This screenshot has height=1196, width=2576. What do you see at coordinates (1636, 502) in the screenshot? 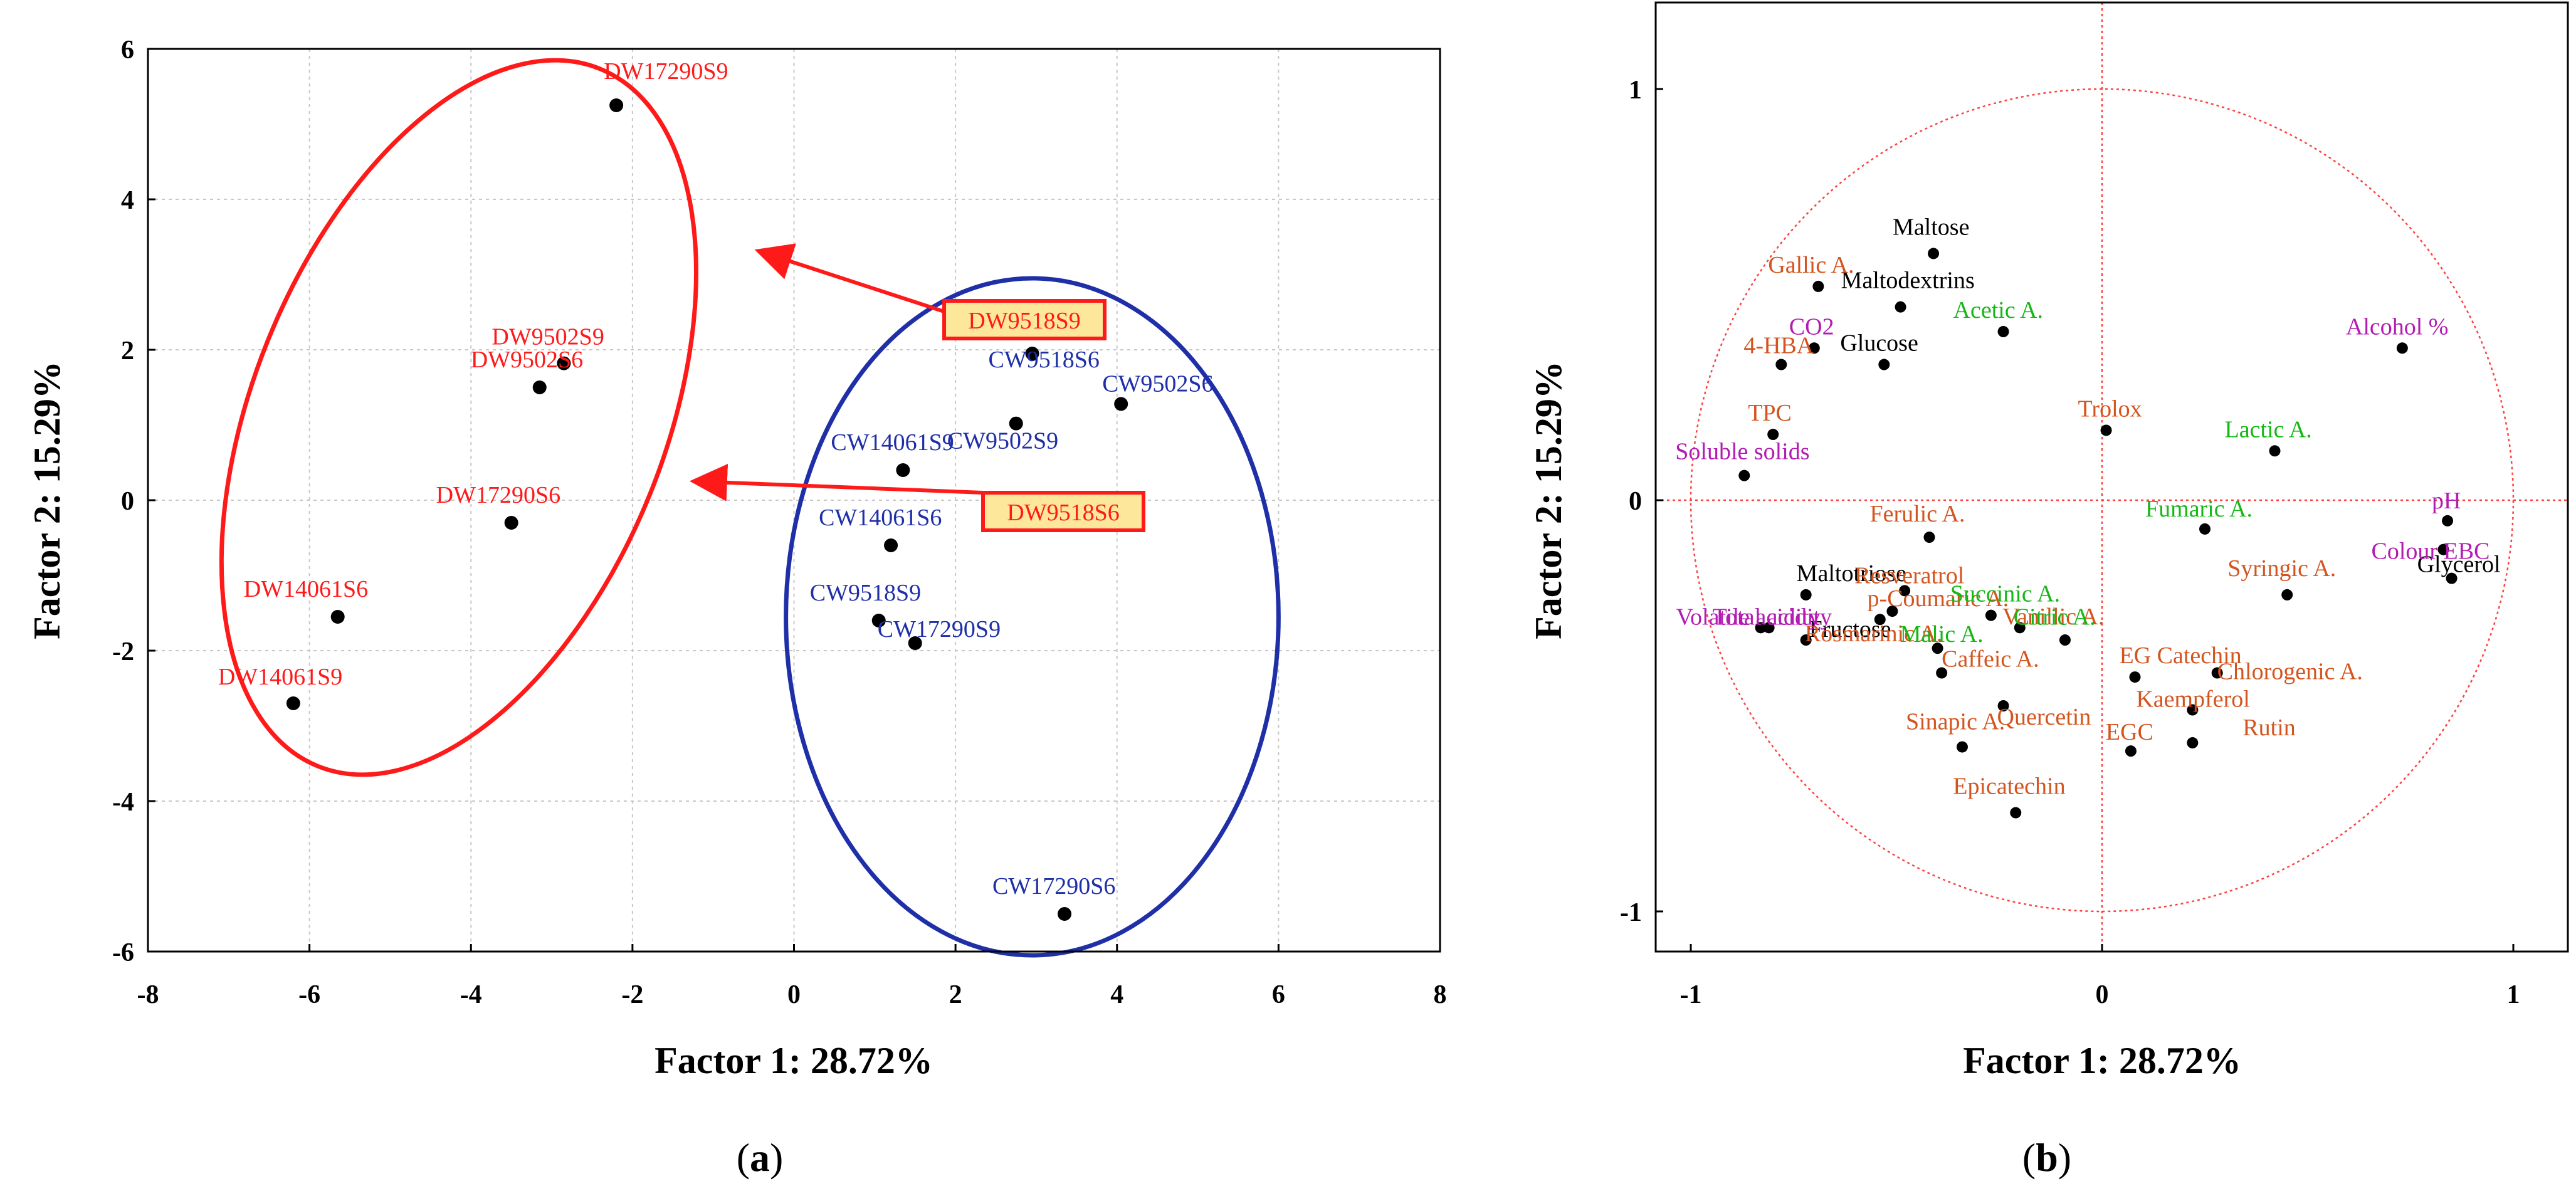
I see `y-tick-label: 0` at bounding box center [1636, 502].